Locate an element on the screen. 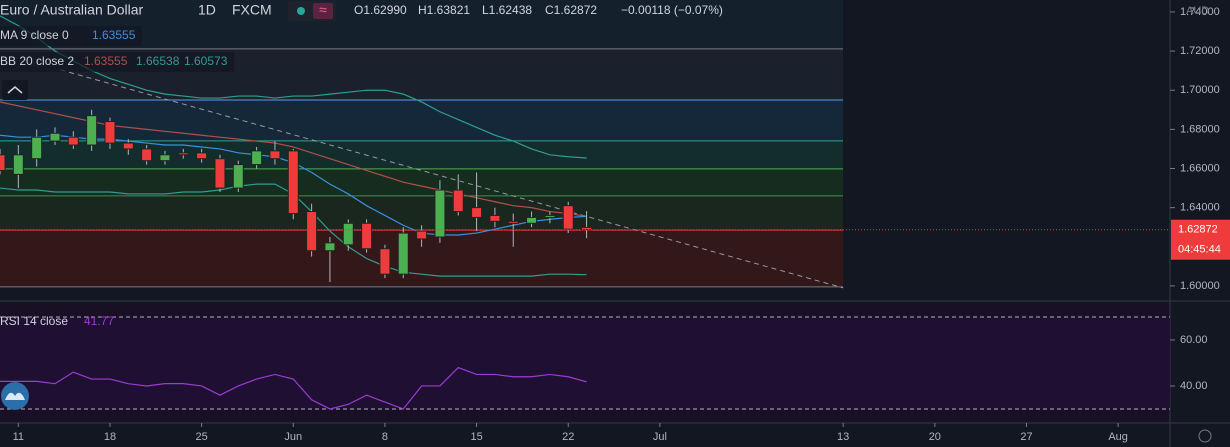  ohlc-high: H1.63821 is located at coordinates (444, 10).